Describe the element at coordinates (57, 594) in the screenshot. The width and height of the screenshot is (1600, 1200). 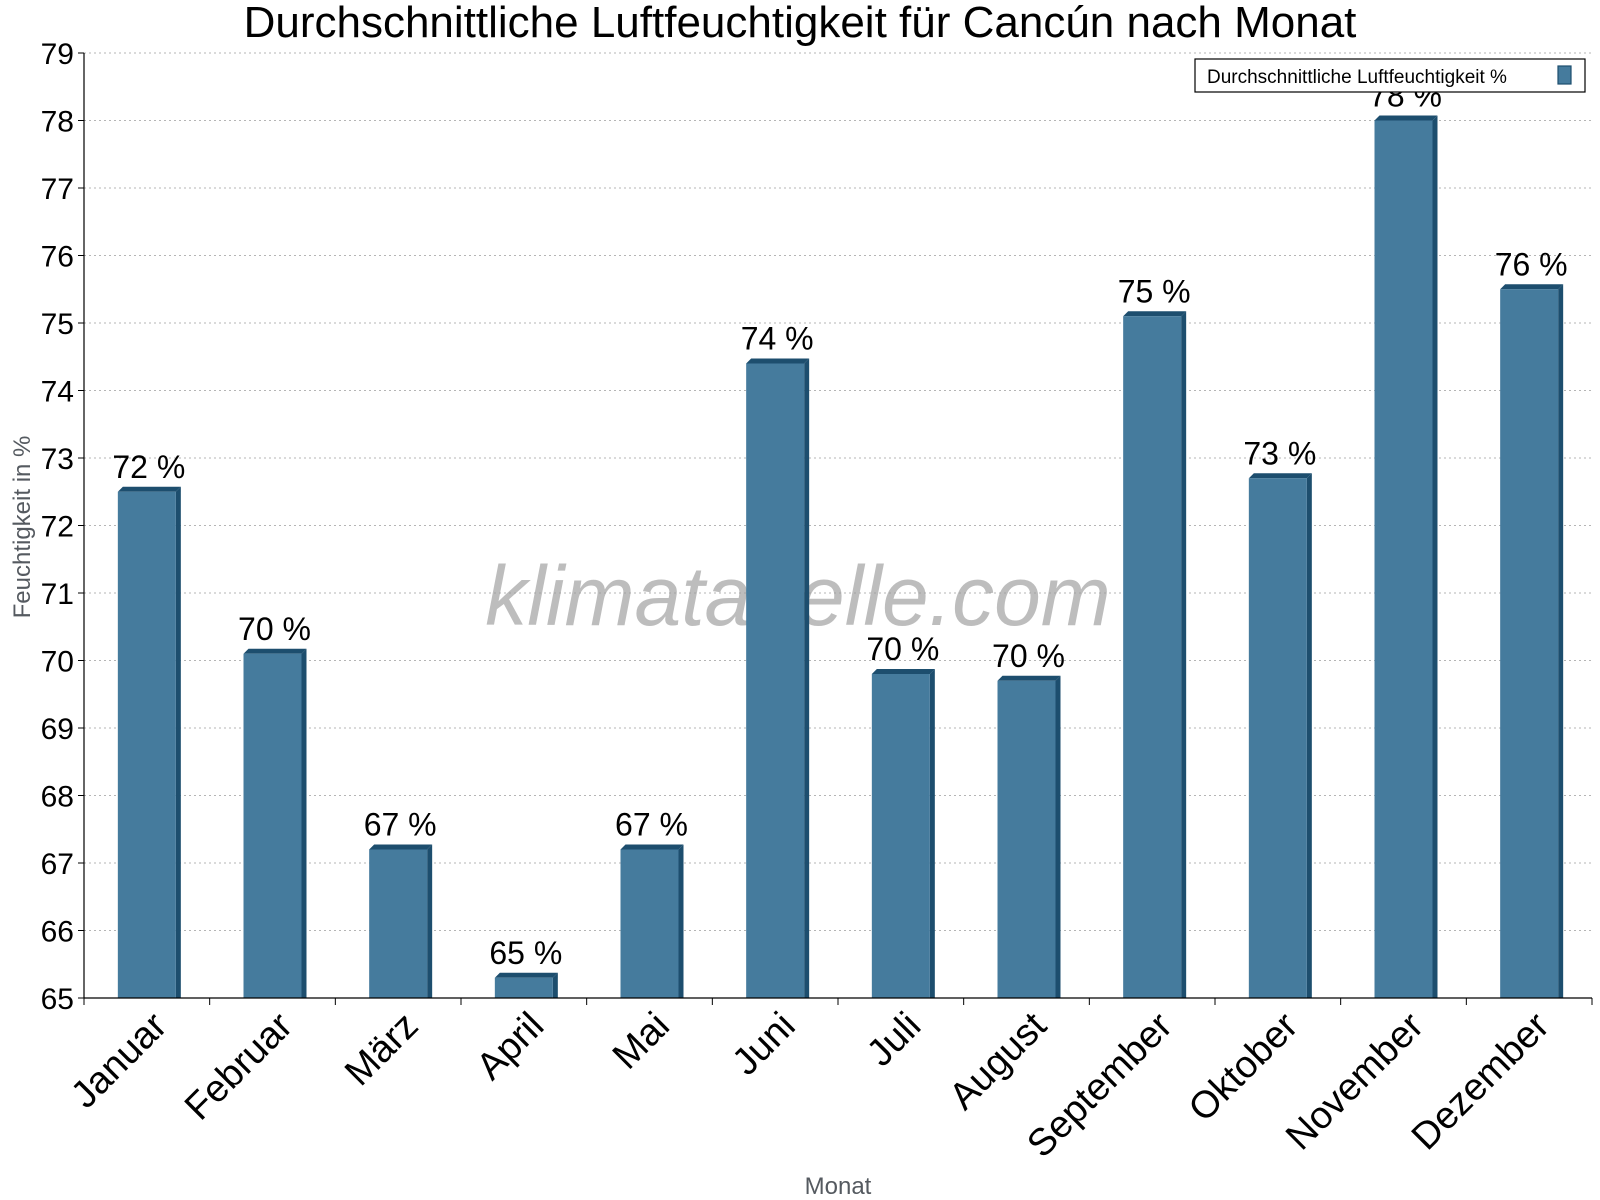
I see `y-tick-label: 71` at that location.